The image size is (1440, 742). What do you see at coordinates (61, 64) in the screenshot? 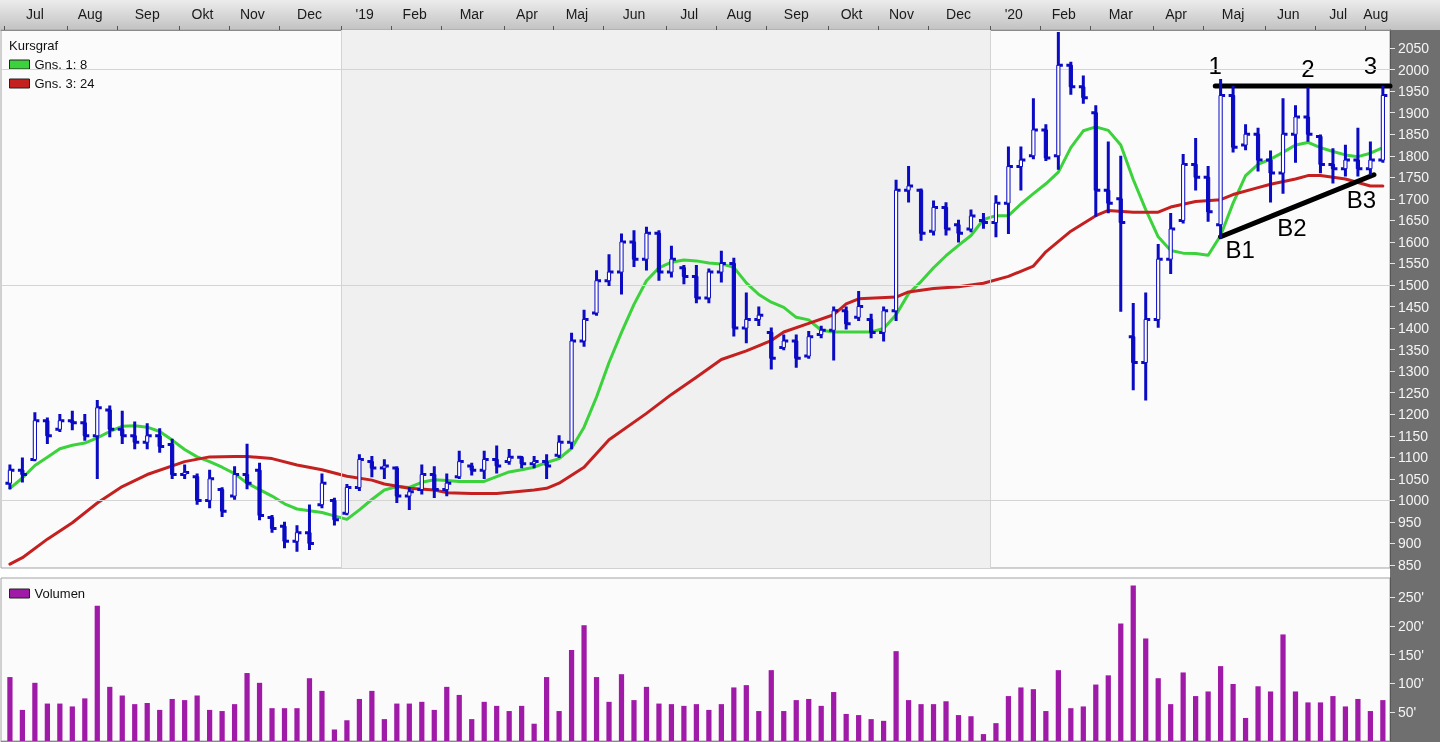
I see `legend-label: Gns. 1: 8` at bounding box center [61, 64].